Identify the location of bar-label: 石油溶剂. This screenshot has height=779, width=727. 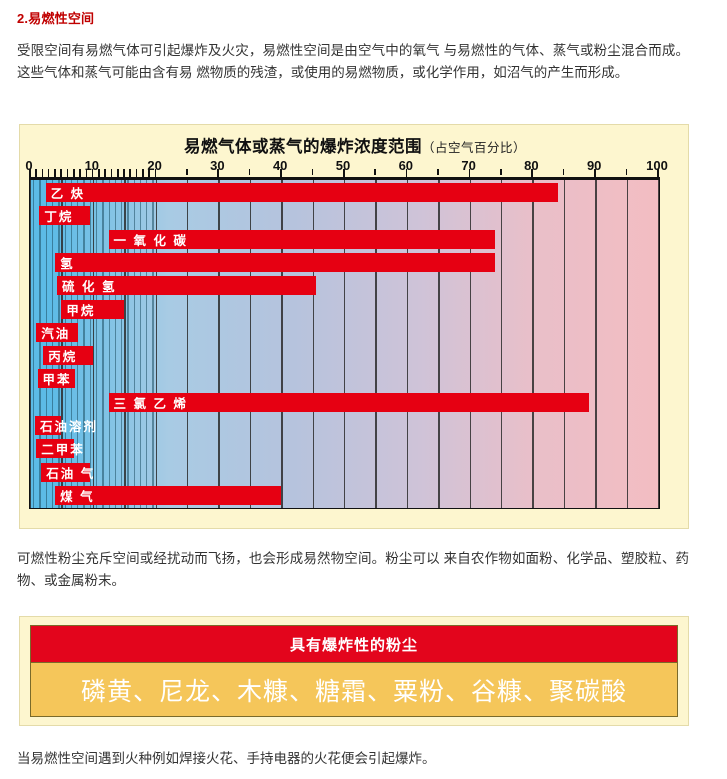
(69, 427).